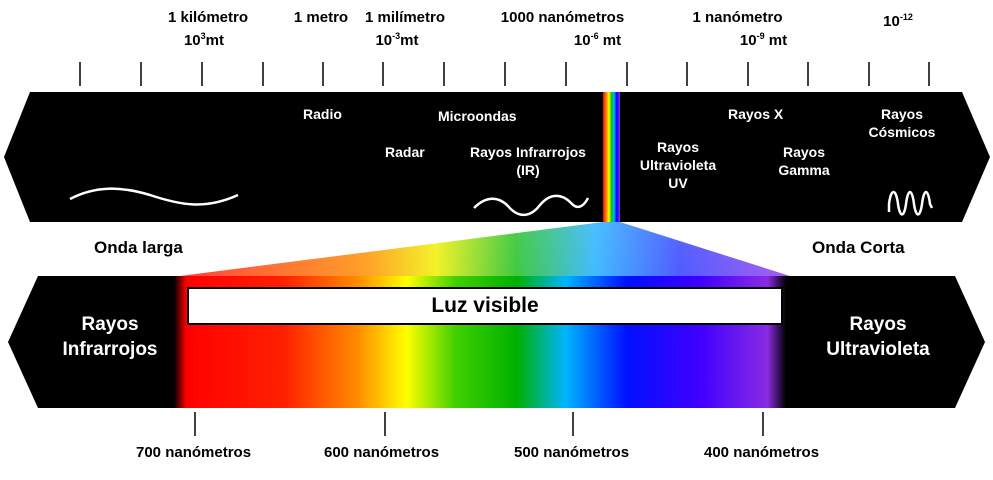 This screenshot has height=480, width=993. I want to click on scale-exponent: -3, so click(396, 36).